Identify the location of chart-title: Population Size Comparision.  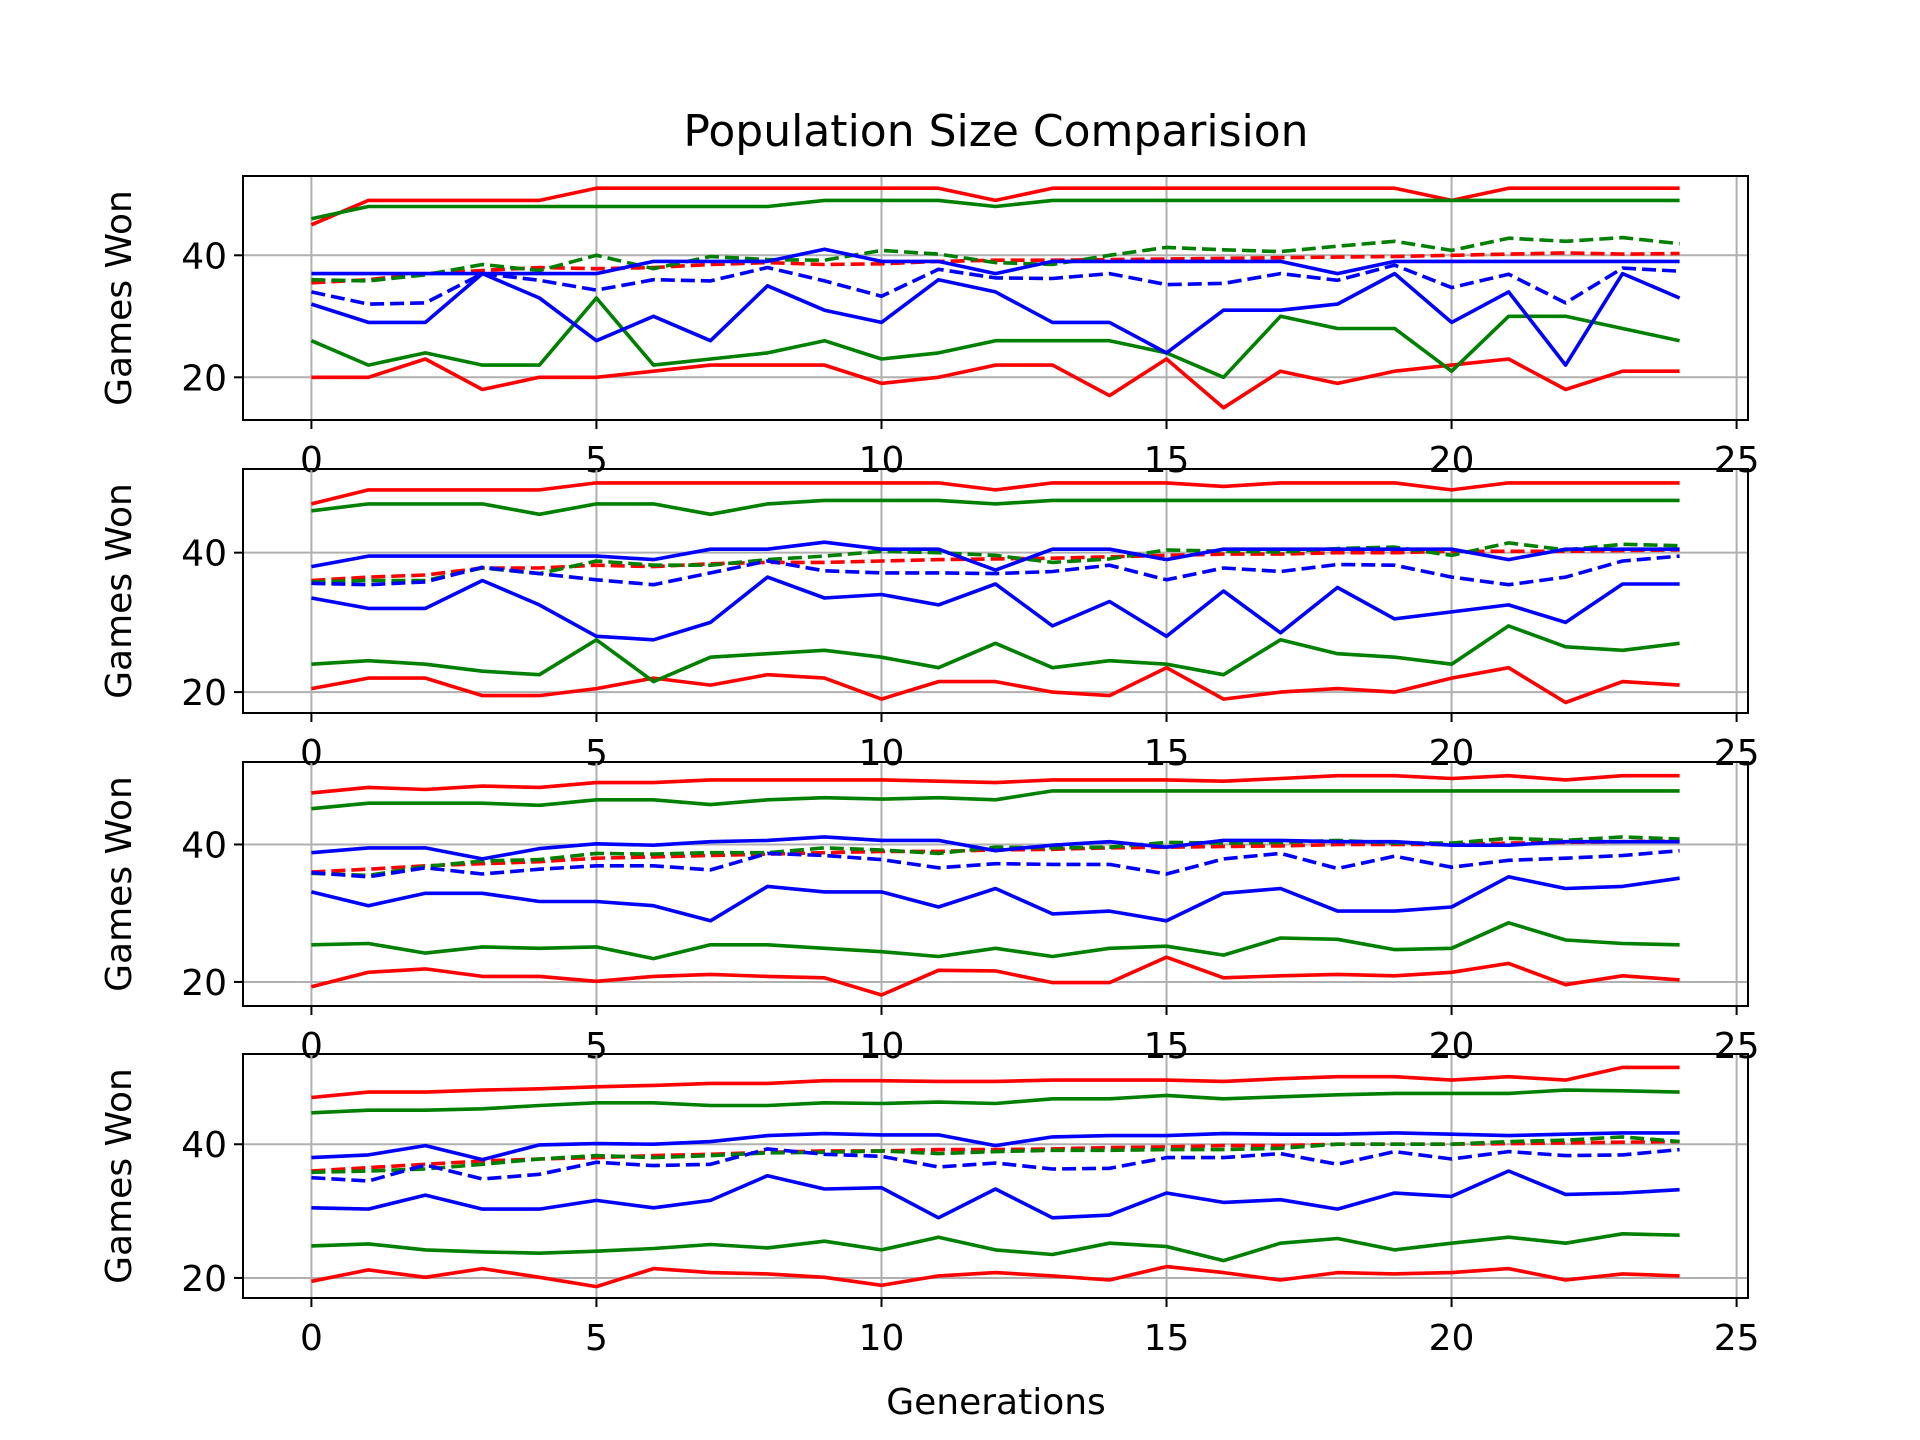
(995, 131).